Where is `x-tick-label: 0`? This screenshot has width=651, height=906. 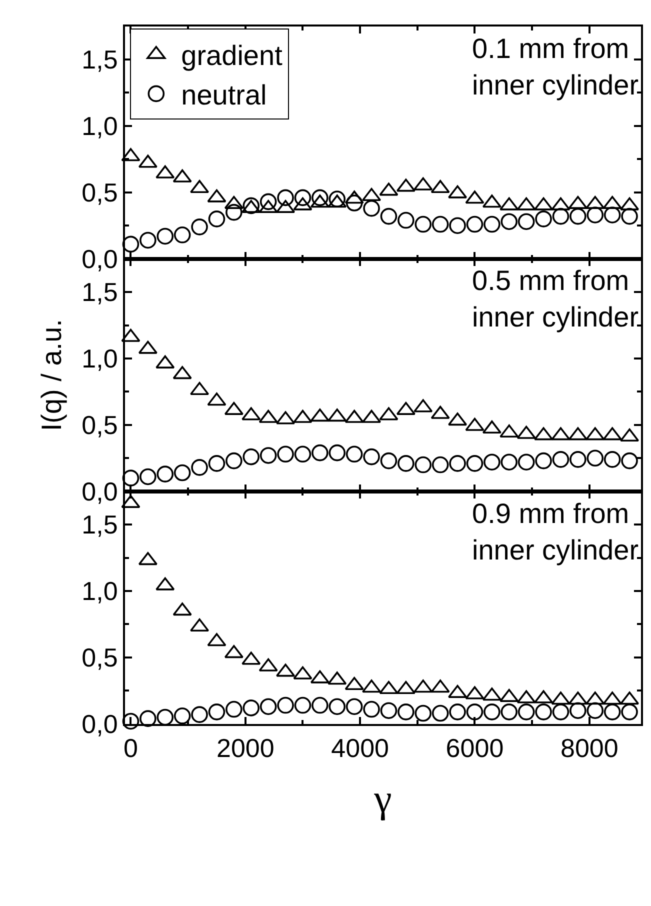 x-tick-label: 0 is located at coordinates (130, 748).